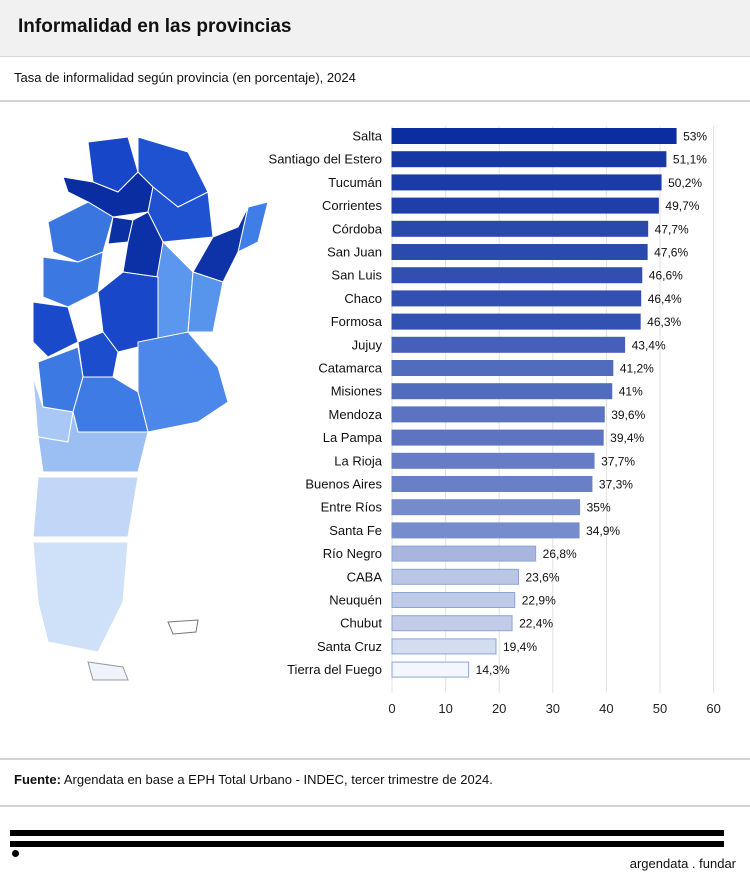  What do you see at coordinates (367, 136) in the screenshot?
I see `category-label: Salta` at bounding box center [367, 136].